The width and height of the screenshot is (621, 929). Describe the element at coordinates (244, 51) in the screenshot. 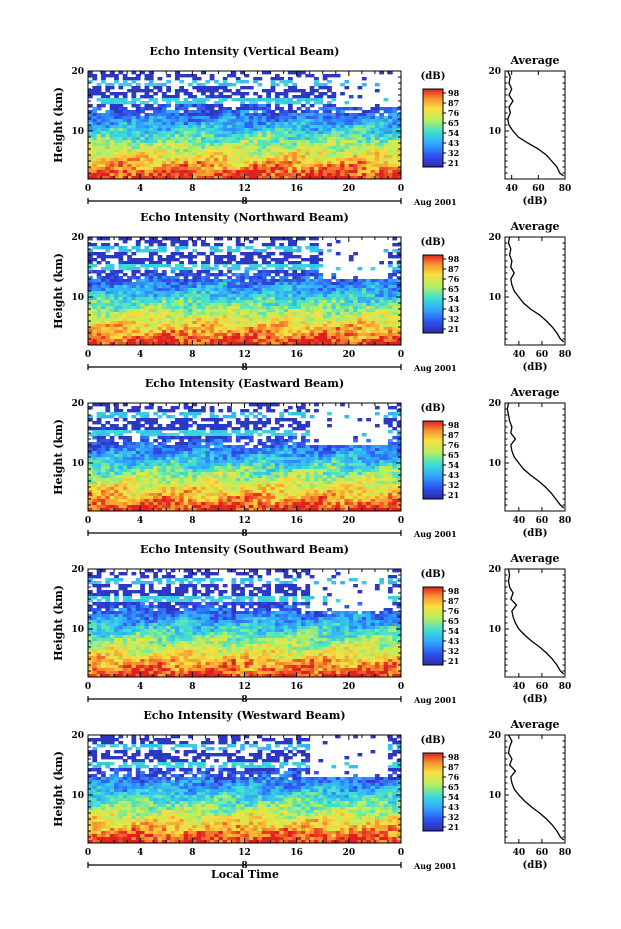

I see `panel-title: Echo Intensity (Vertical Beam)` at that location.